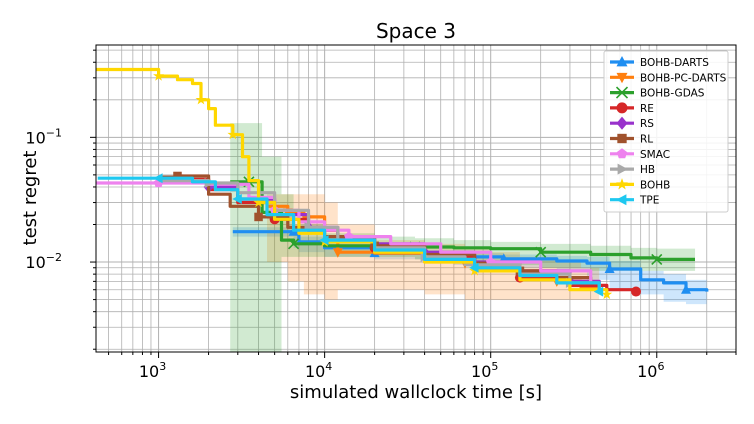  I want to click on x-tick-label: 10⁵, so click(484, 370).